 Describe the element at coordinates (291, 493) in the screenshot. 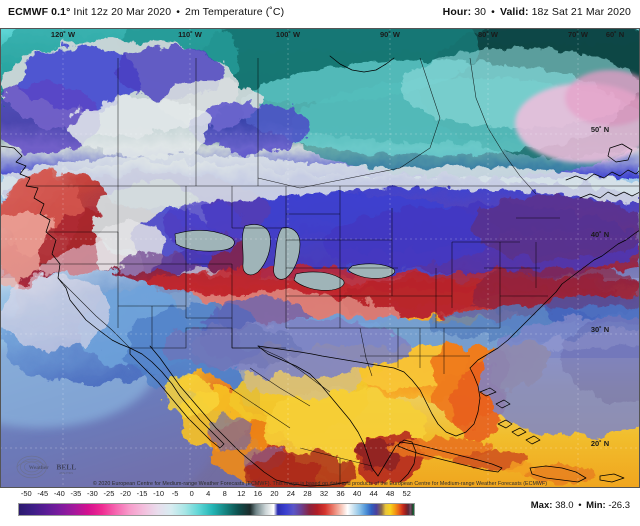

I see `colorbar-tick: 24` at that location.